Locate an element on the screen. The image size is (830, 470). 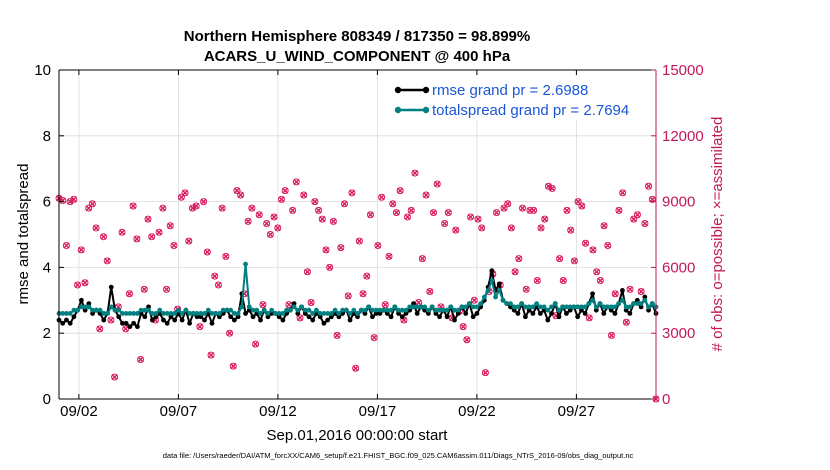
y-axis-left-label: rmse and totalspread is located at coordinates (23, 234).